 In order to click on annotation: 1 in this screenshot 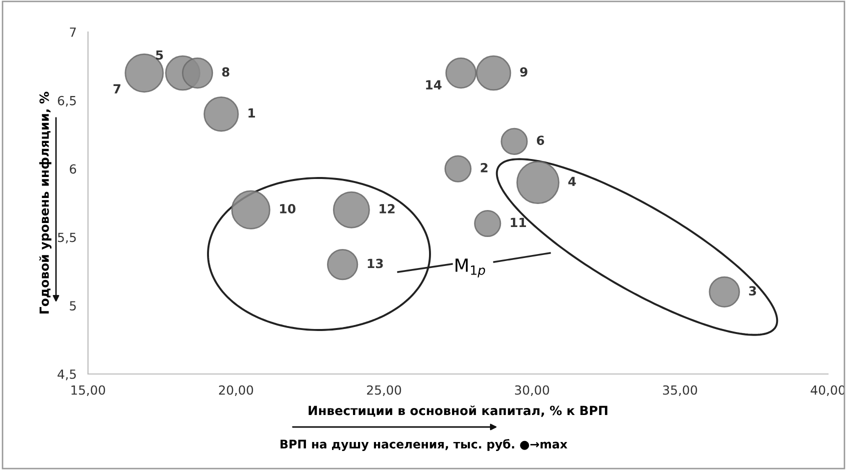, I will do `click(251, 113)`.